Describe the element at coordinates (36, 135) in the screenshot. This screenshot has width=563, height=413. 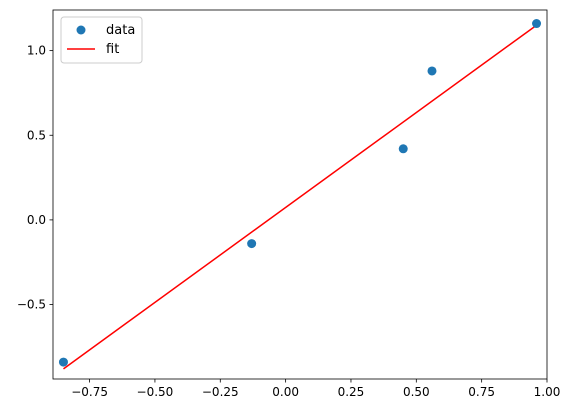
I see `y-tick-label: 0.5` at that location.